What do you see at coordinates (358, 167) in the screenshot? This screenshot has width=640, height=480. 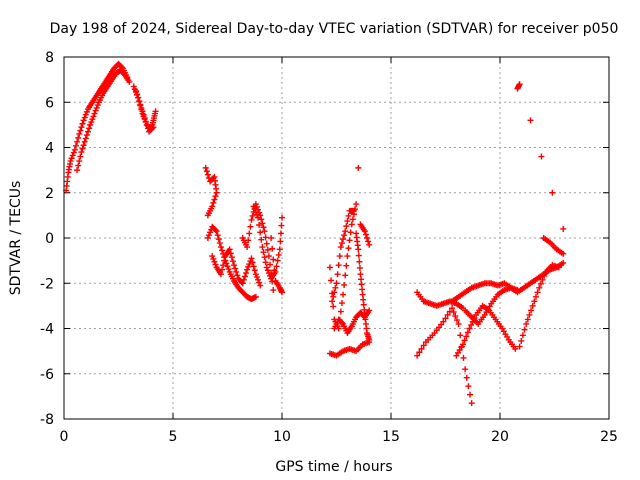 I see `series-arc-midday-pt` at bounding box center [358, 167].